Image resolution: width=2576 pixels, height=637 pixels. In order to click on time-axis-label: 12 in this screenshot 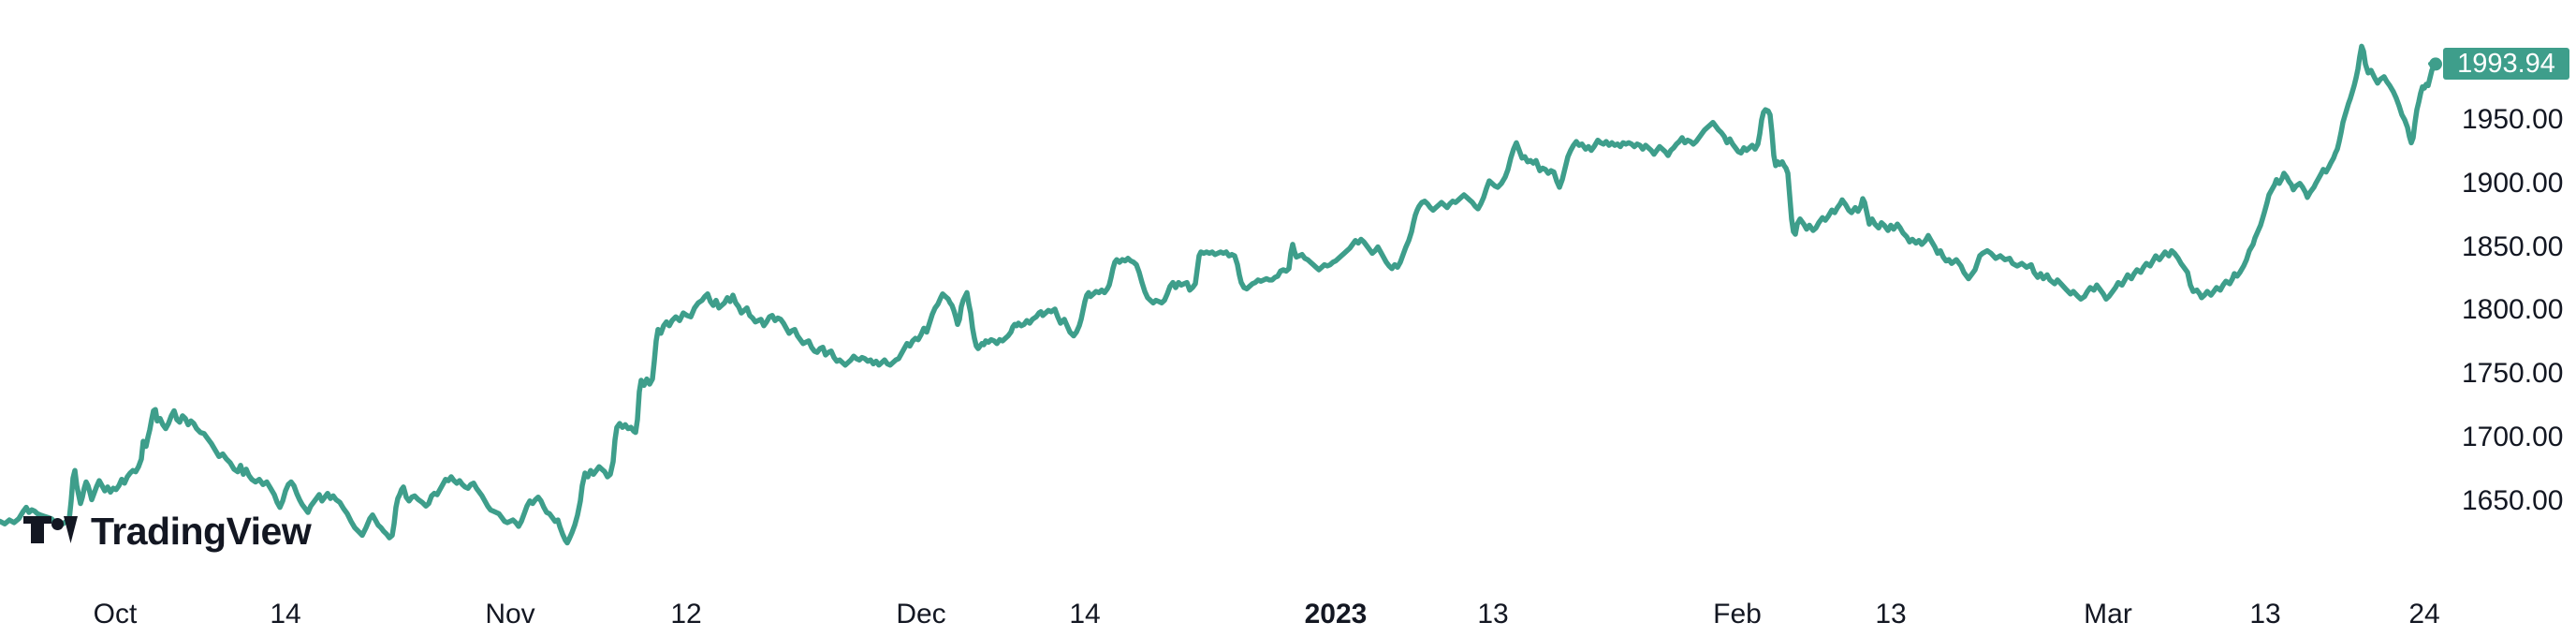, I will do `click(686, 614)`.